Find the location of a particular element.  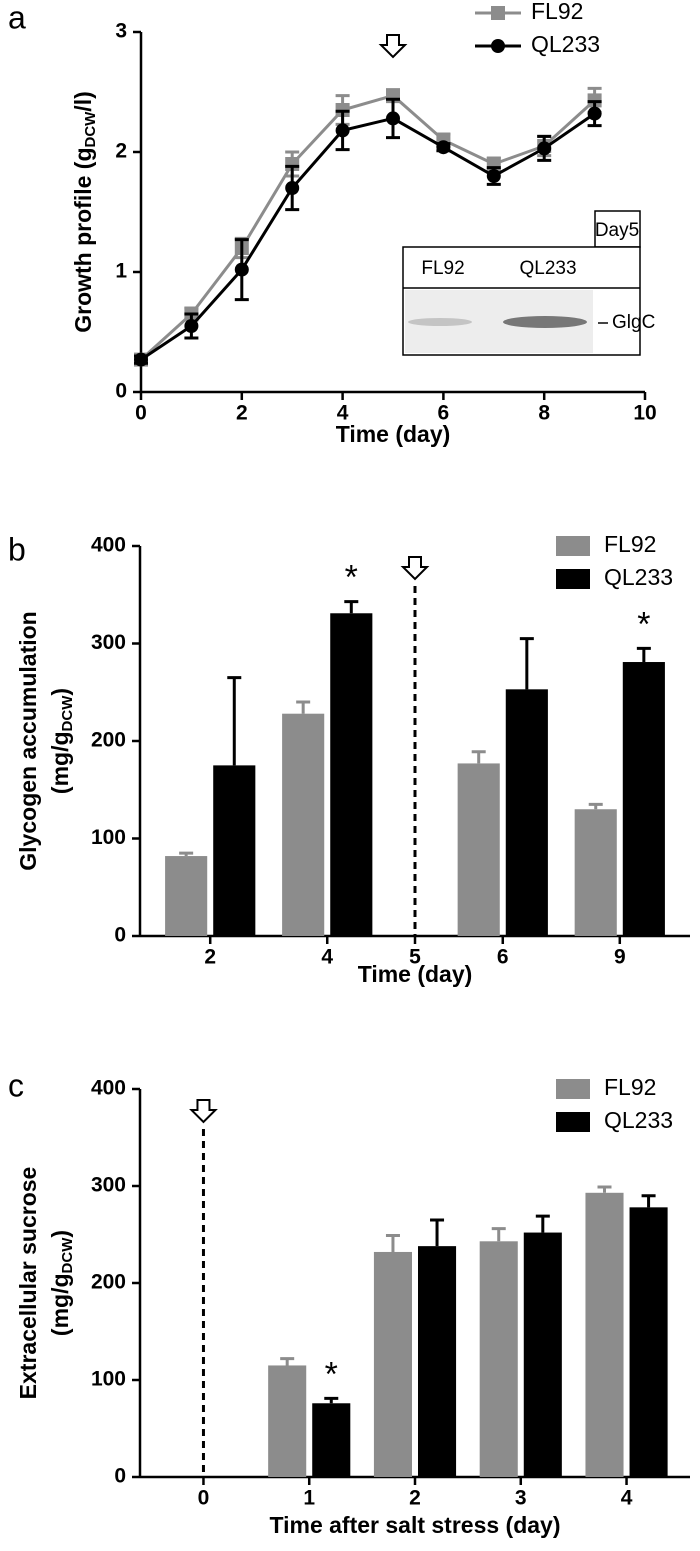

y-axis-label-part: Glycogen accumulation is located at coordinates (28, 740).